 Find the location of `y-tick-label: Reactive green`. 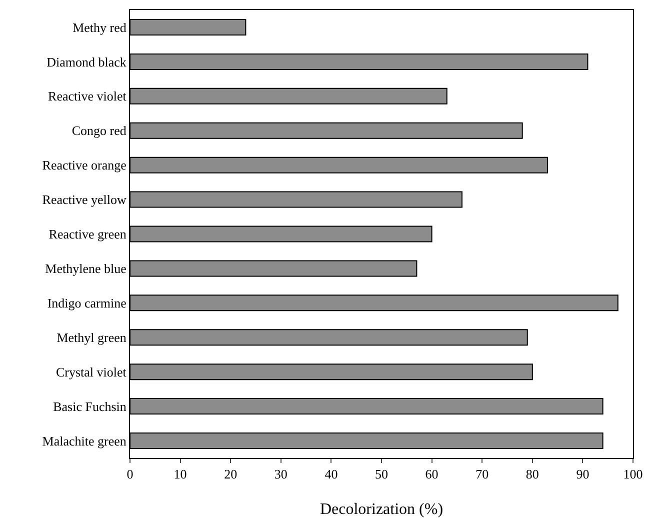

y-tick-label: Reactive green is located at coordinates (87, 234).